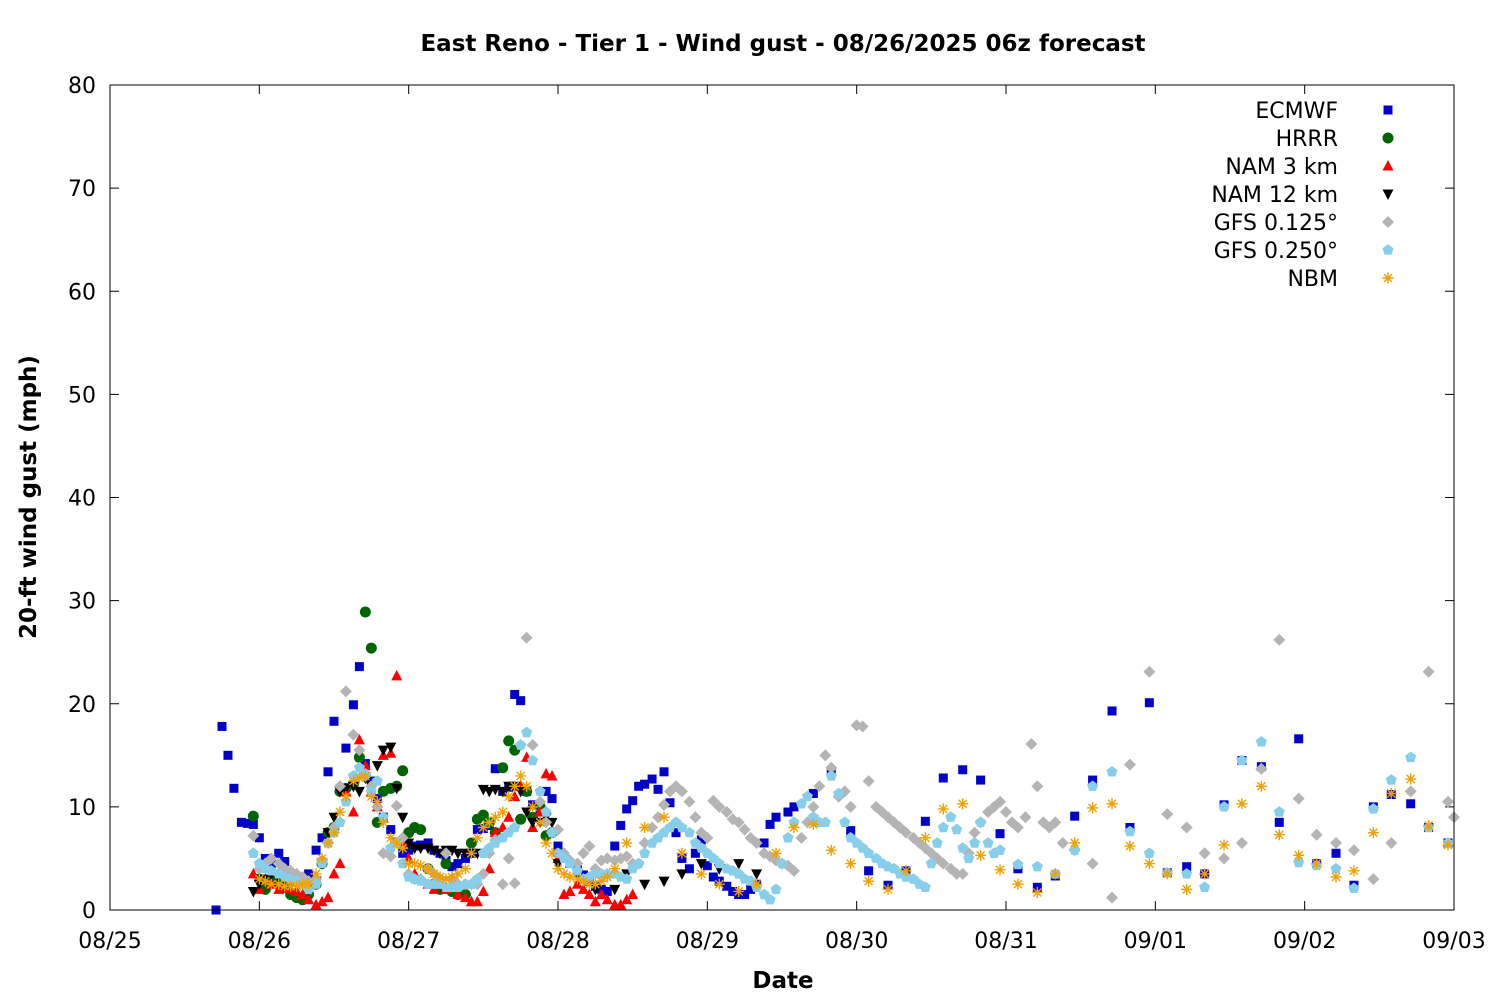  I want to click on y-tick-label: 20, so click(82, 705).